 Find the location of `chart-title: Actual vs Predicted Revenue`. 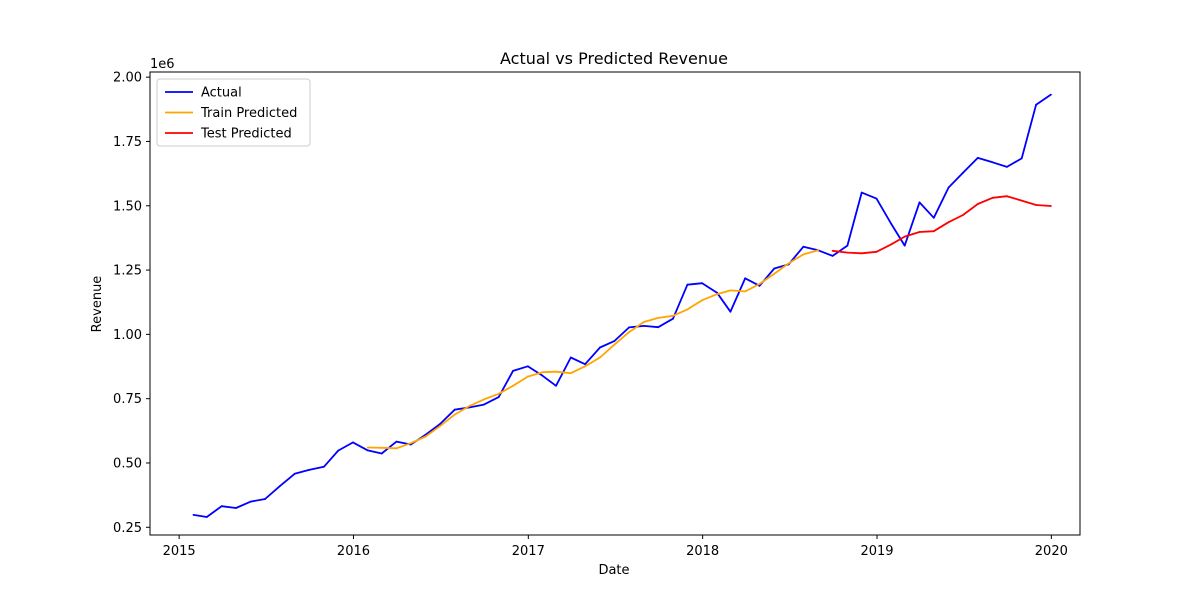

chart-title: Actual vs Predicted Revenue is located at coordinates (614, 58).